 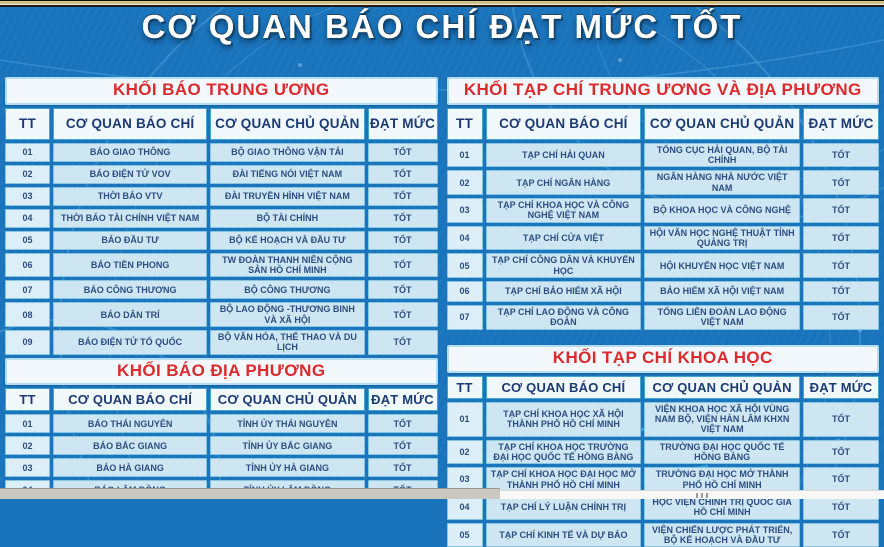 I want to click on data-cell: THỜI BÁO TÀI CHÍNH VIỆT NAM, so click(x=130, y=218).